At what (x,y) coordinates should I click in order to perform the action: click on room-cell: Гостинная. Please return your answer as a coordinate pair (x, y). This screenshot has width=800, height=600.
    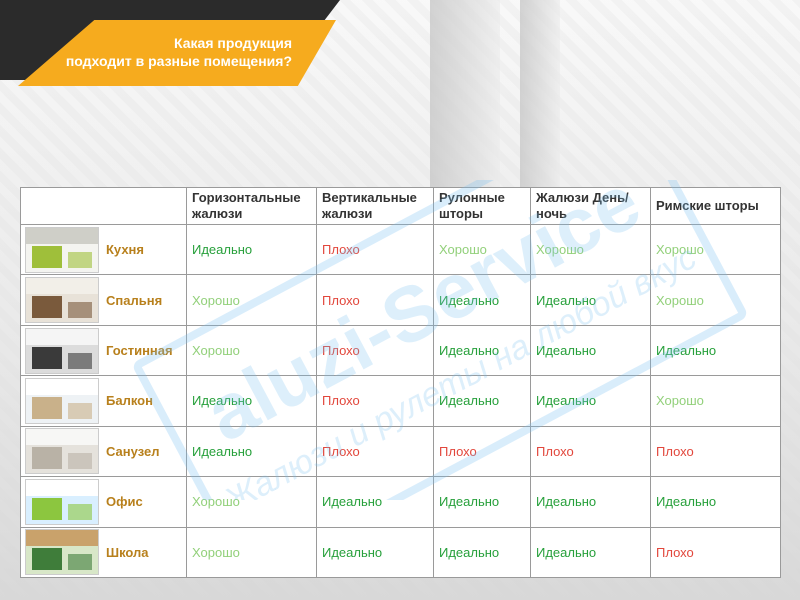
    Looking at the image, I should click on (103, 350).